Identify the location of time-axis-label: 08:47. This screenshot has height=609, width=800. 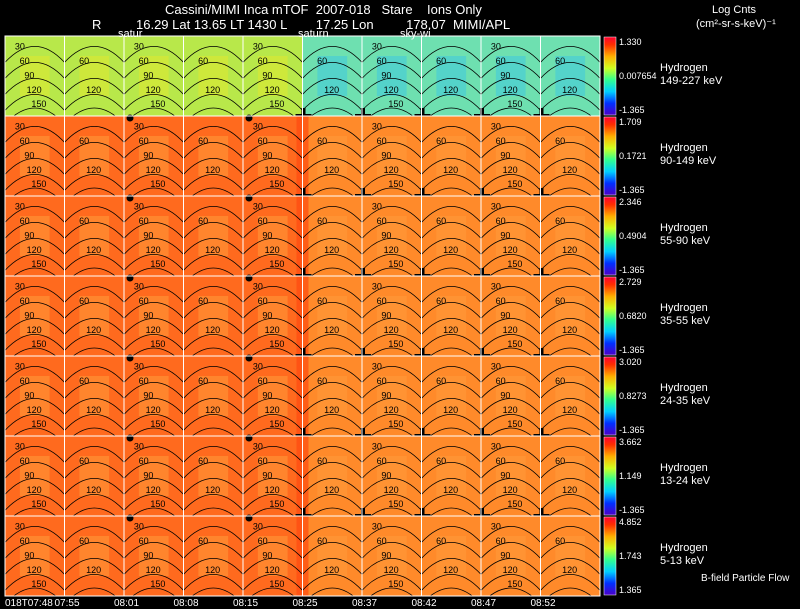
(484, 603).